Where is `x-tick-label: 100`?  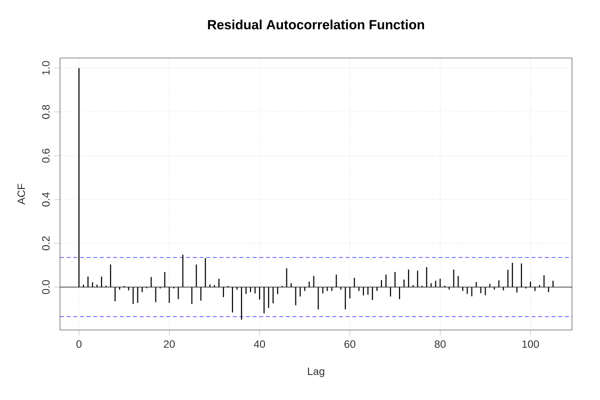 x-tick-label: 100 is located at coordinates (530, 344).